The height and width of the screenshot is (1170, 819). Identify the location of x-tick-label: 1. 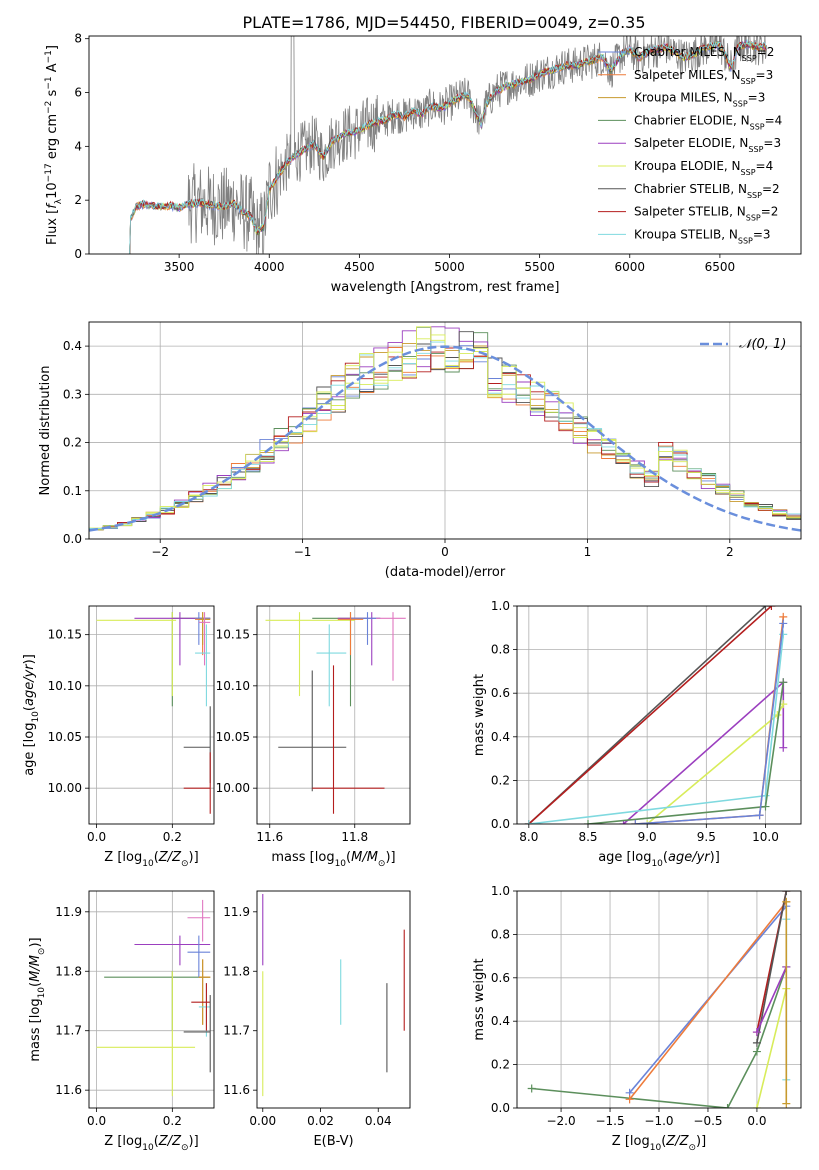
(588, 552).